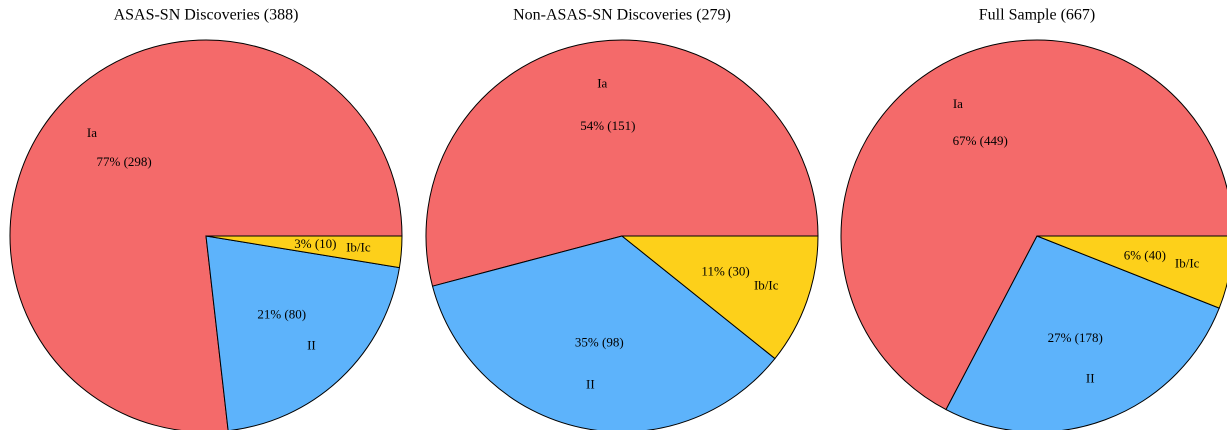  What do you see at coordinates (1145, 255) in the screenshot?
I see `value-label: 6% (40)` at bounding box center [1145, 255].